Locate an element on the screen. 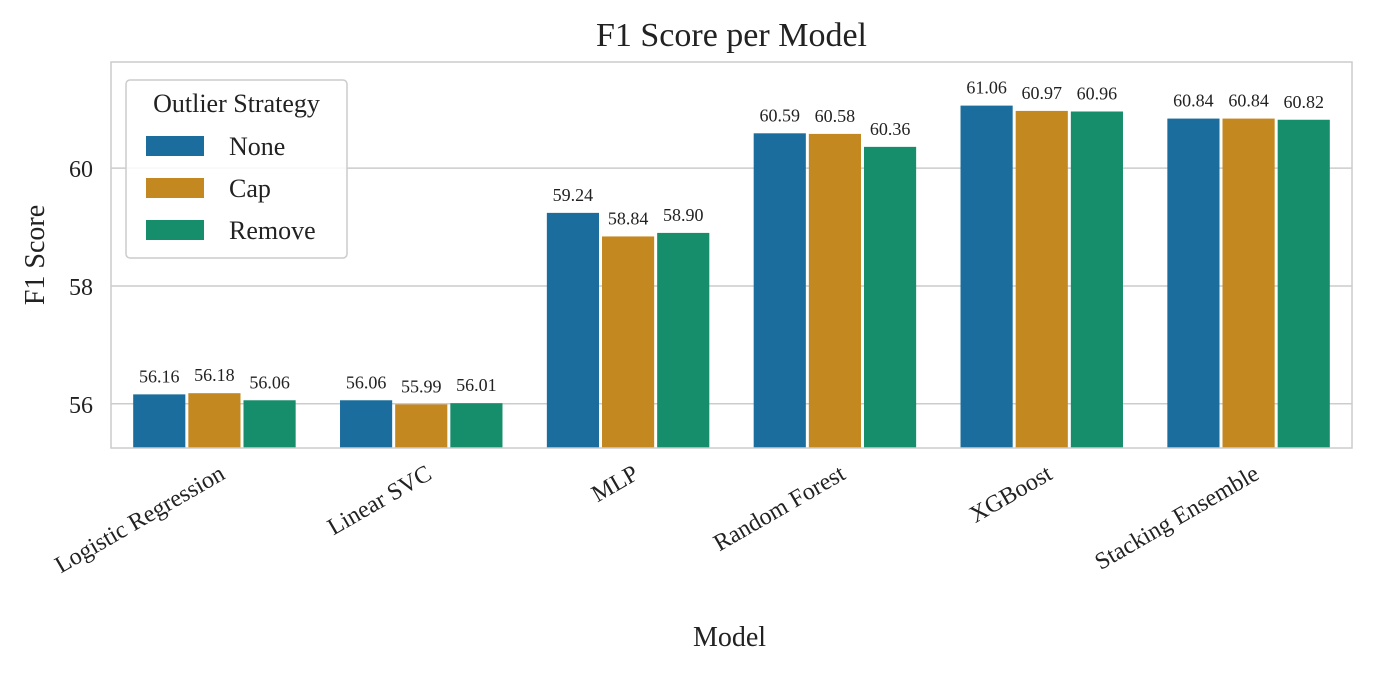 The height and width of the screenshot is (674, 1376). legend-label: Cap is located at coordinates (250, 188).